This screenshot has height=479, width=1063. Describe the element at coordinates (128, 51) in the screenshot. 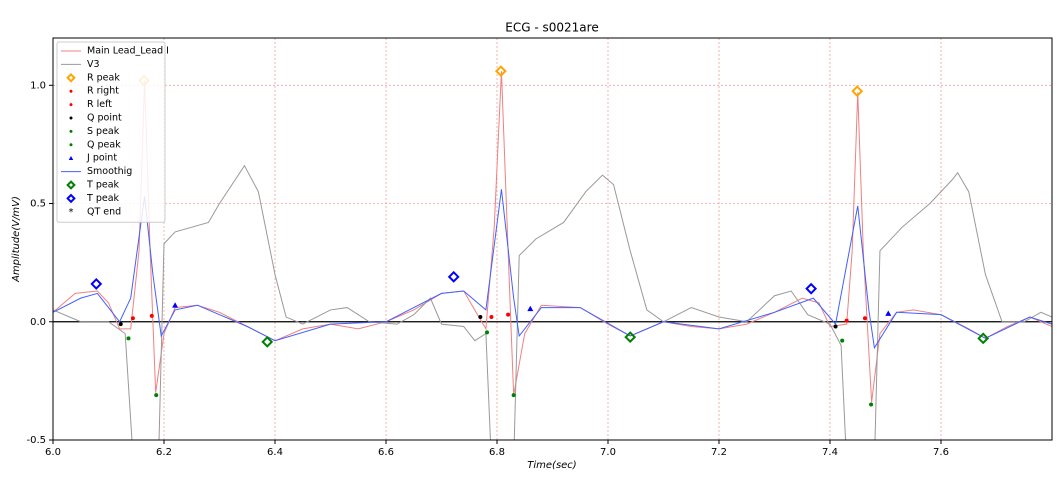

I see `legend-label: Main Lead_Lead I` at that location.